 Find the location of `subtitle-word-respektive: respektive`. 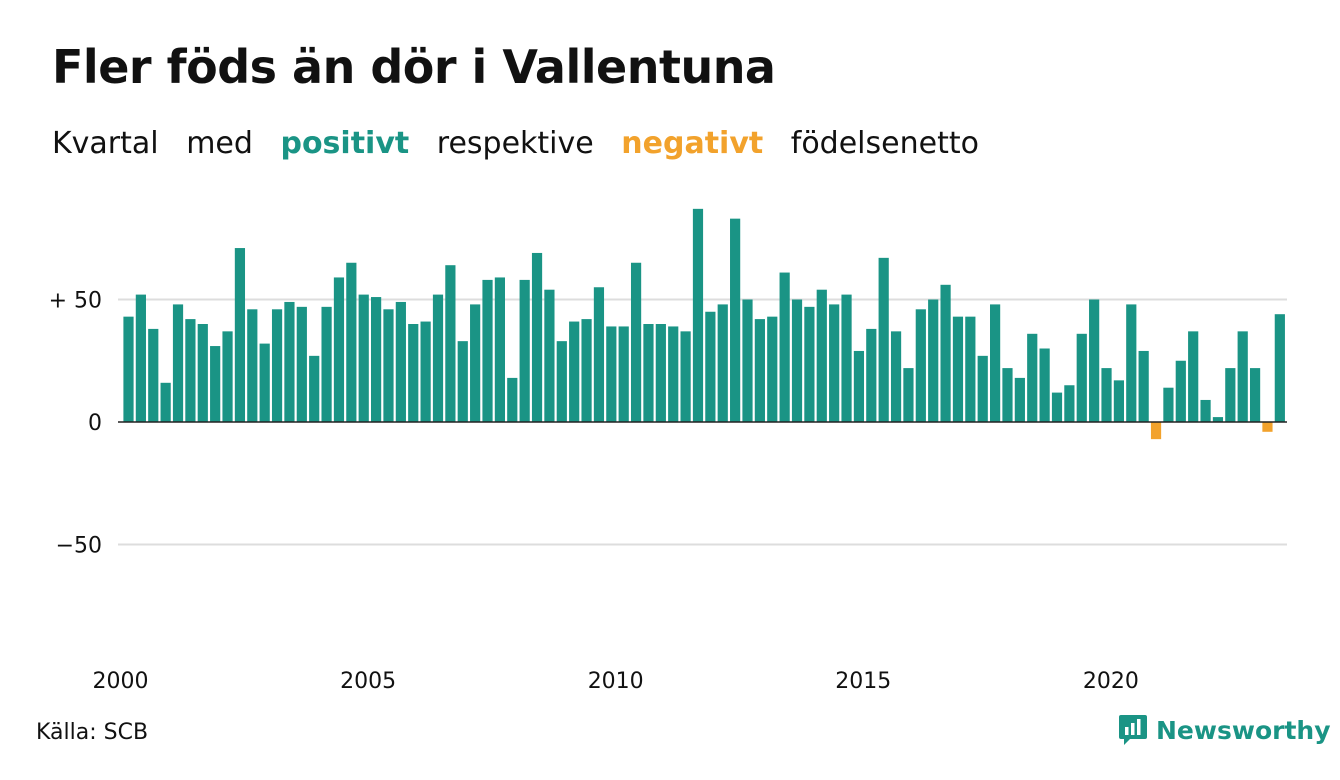

subtitle-word-respektive: respektive is located at coordinates (515, 143).